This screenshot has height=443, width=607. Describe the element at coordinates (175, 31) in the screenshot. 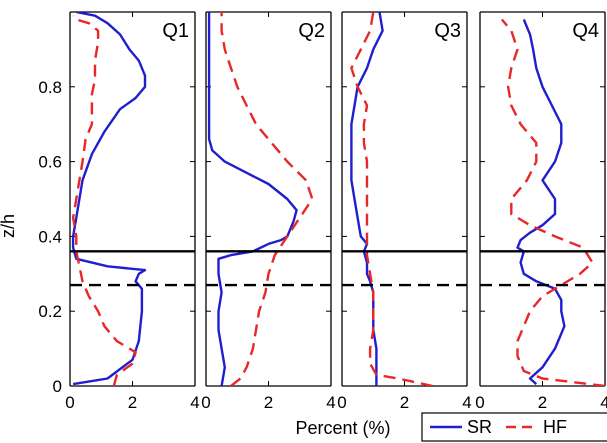

I see `panel-title: Q1` at that location.